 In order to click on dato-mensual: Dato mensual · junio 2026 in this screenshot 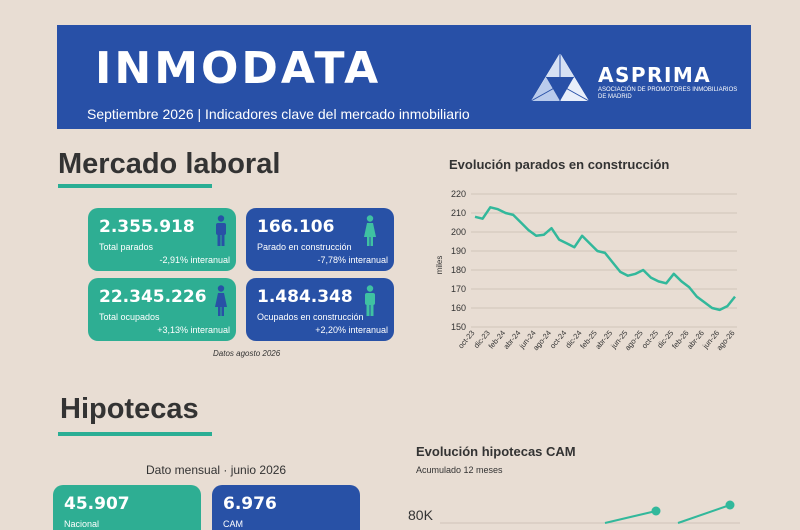, I will do `click(216, 470)`.